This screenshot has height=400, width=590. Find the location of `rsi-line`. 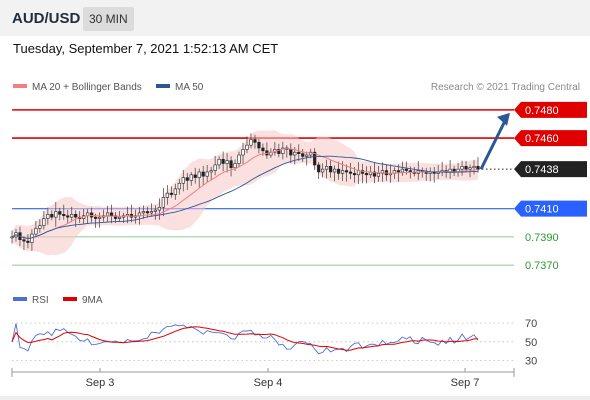

rsi-line is located at coordinates (245, 339).